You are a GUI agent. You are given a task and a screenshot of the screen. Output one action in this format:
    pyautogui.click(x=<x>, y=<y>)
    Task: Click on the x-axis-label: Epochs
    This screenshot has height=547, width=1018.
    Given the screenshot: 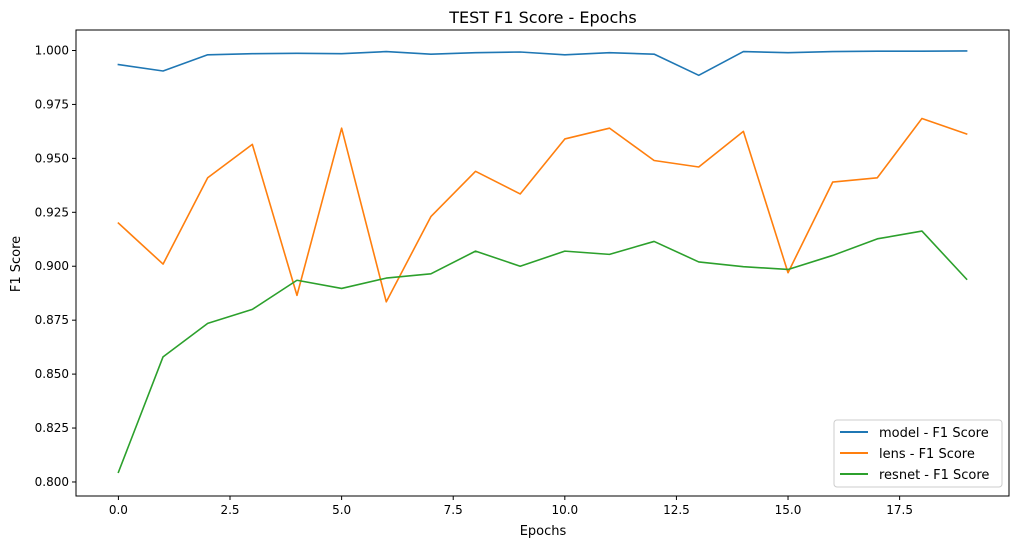 What is the action you would take?
    pyautogui.click(x=543, y=531)
    